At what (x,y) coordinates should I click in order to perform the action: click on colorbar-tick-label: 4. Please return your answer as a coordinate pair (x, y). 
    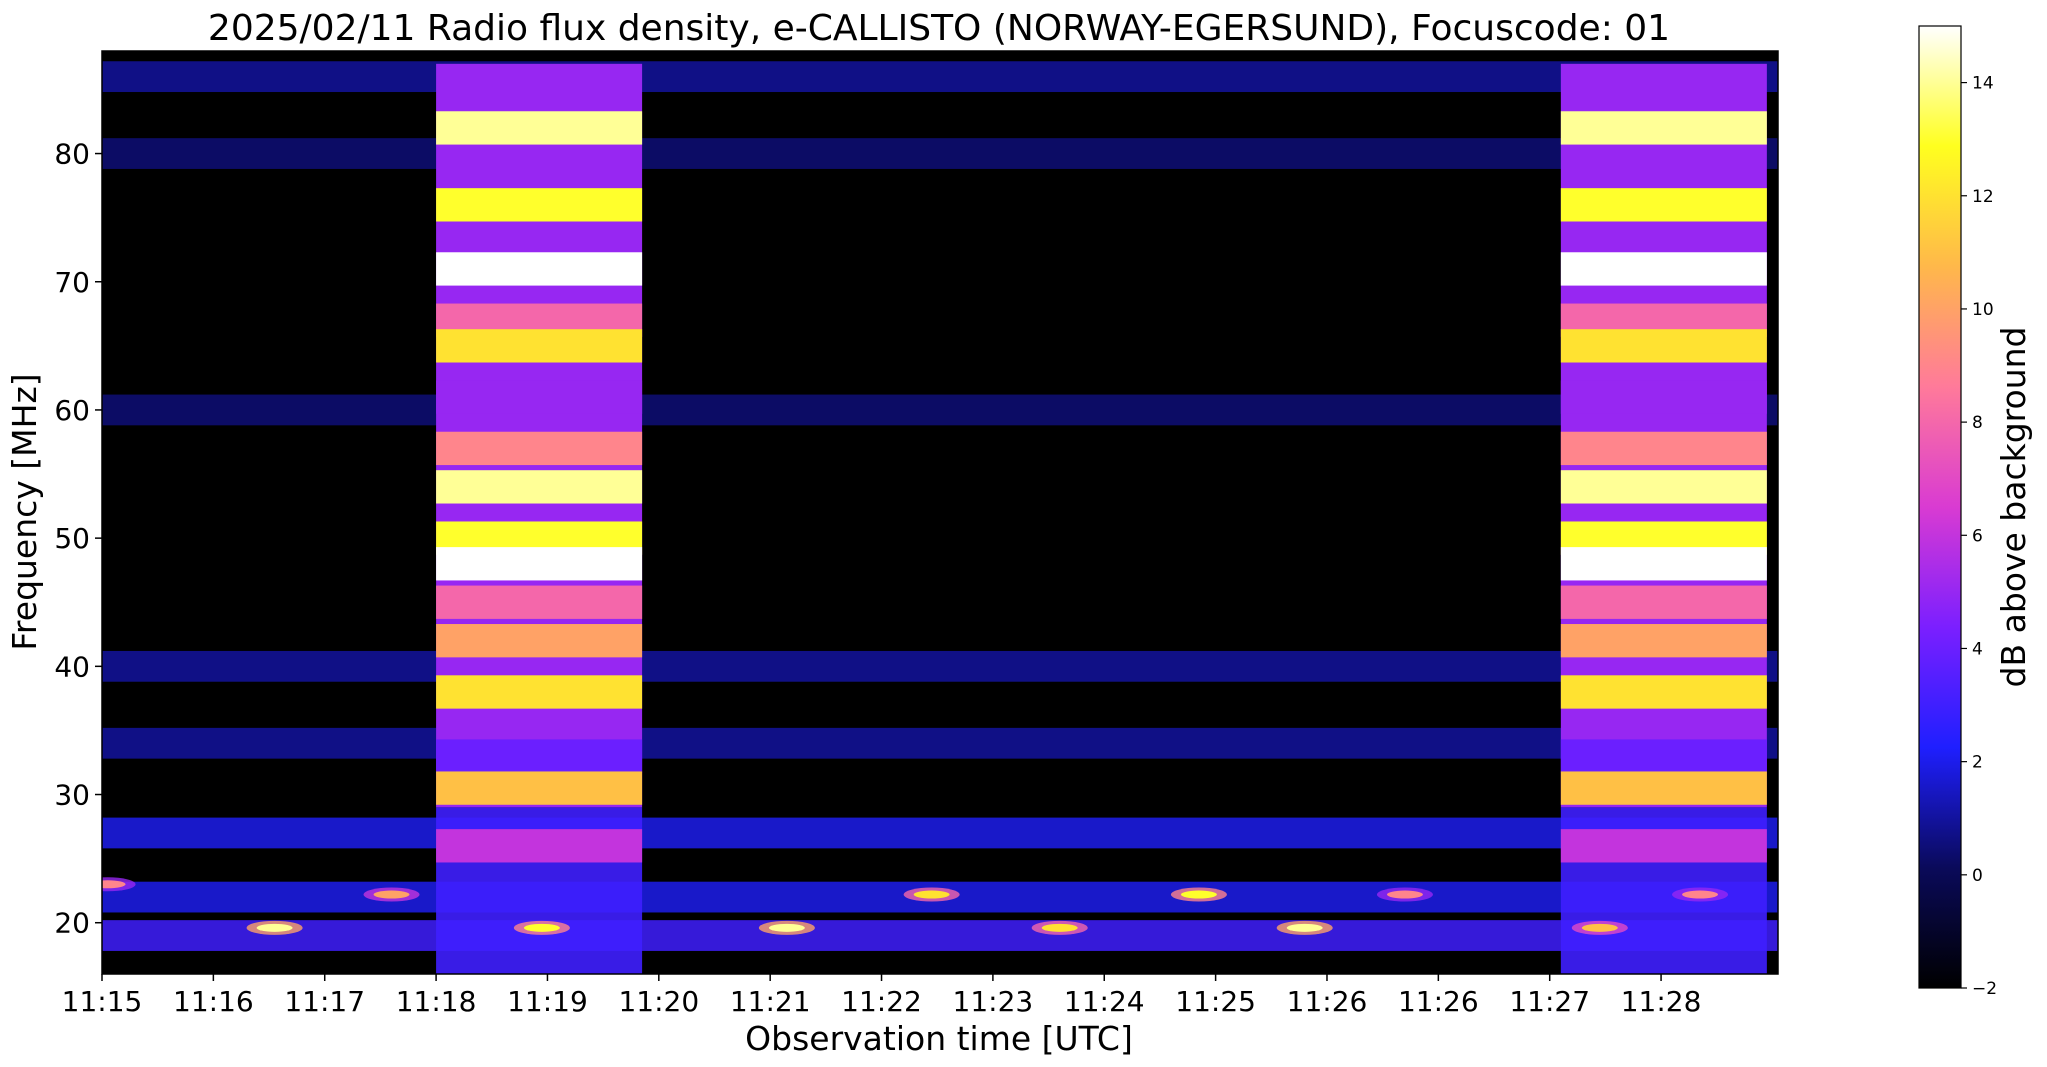
    Looking at the image, I should click on (1977, 649).